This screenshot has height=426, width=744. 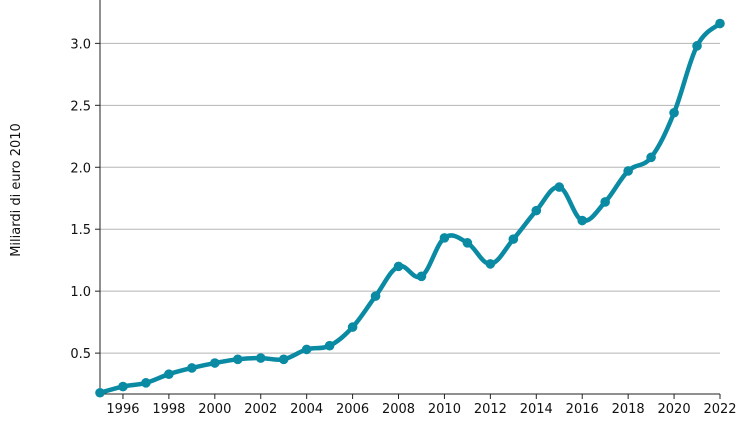 I want to click on x-tick-label: 1998, so click(x=168, y=409).